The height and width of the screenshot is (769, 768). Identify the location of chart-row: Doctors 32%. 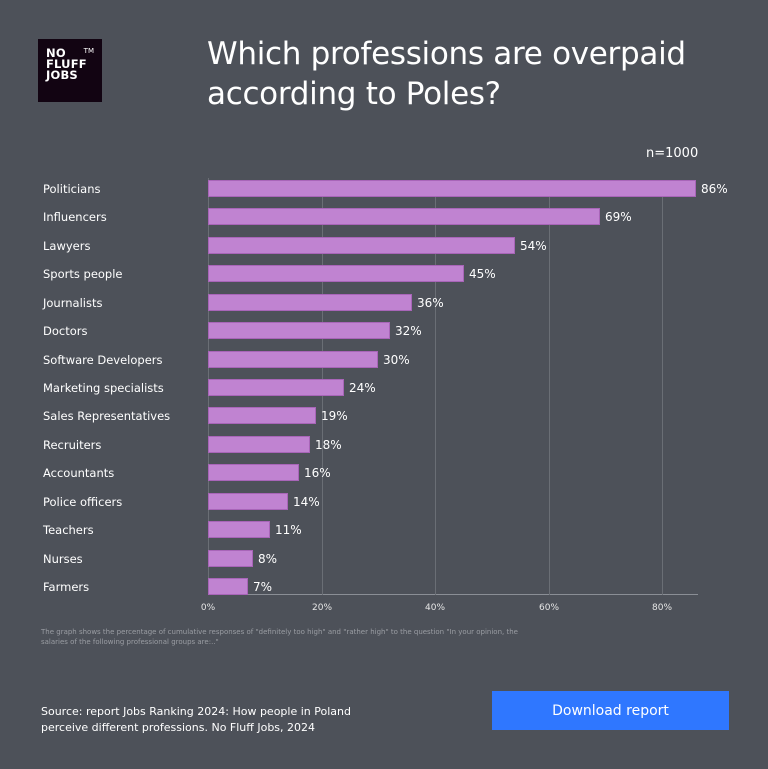
(384, 331).